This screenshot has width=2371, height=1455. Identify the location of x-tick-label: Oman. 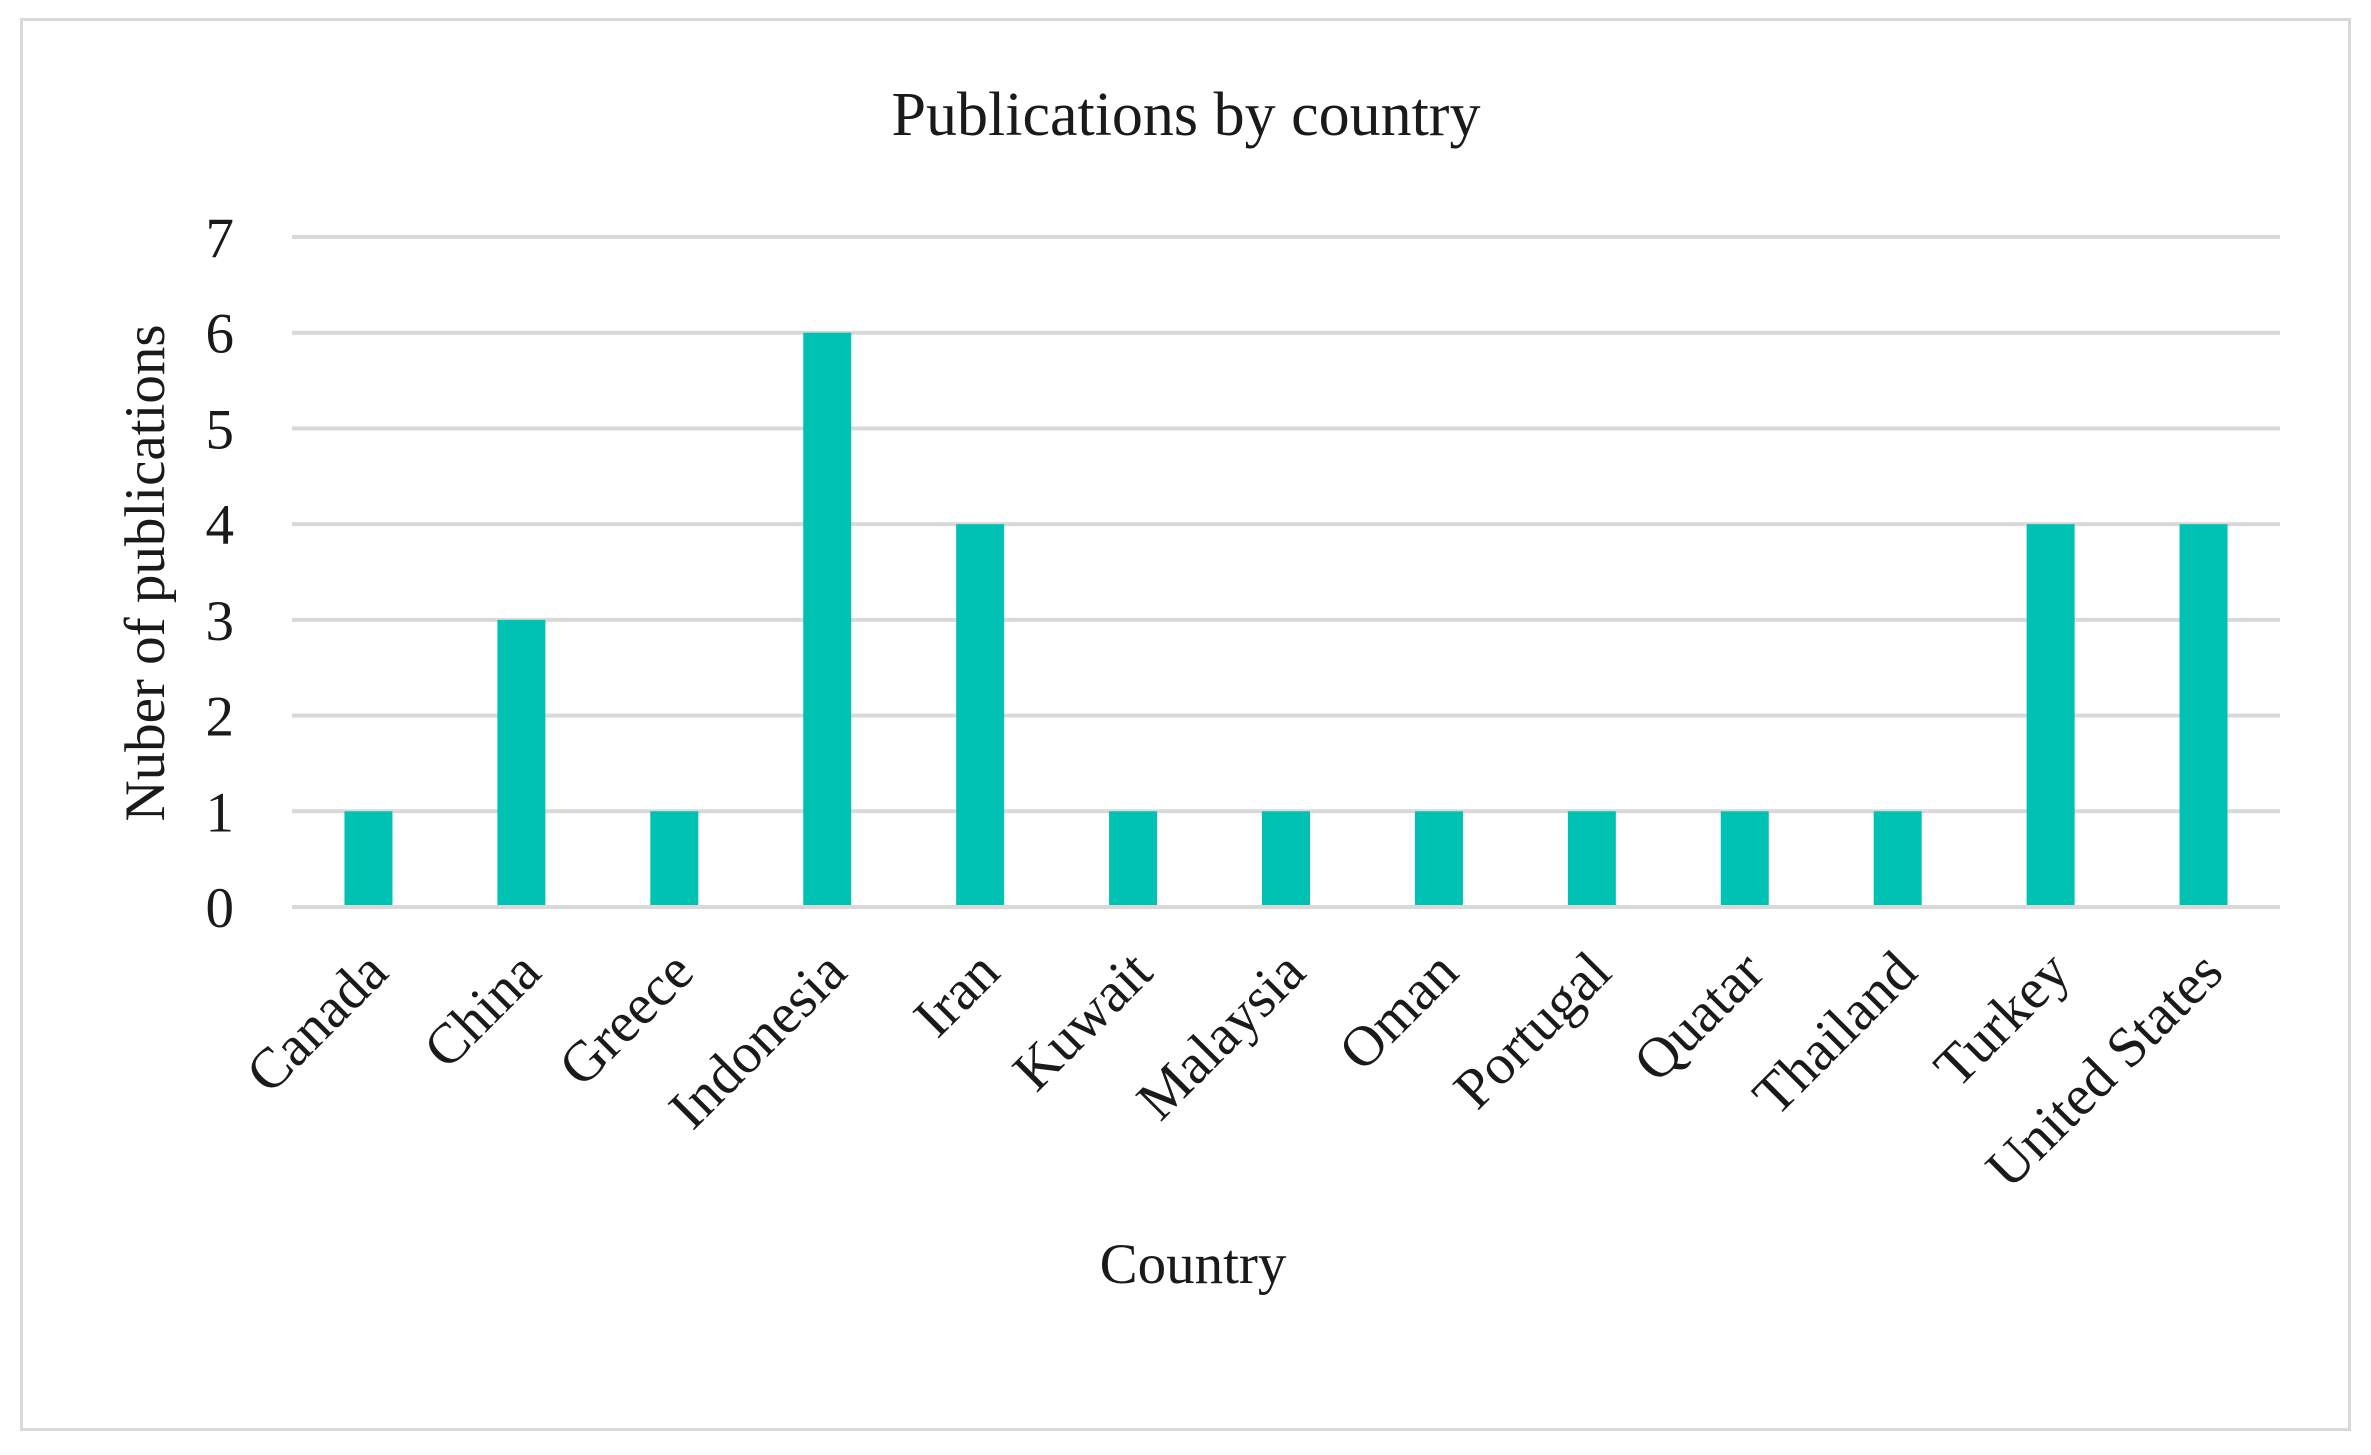
(1398, 1011).